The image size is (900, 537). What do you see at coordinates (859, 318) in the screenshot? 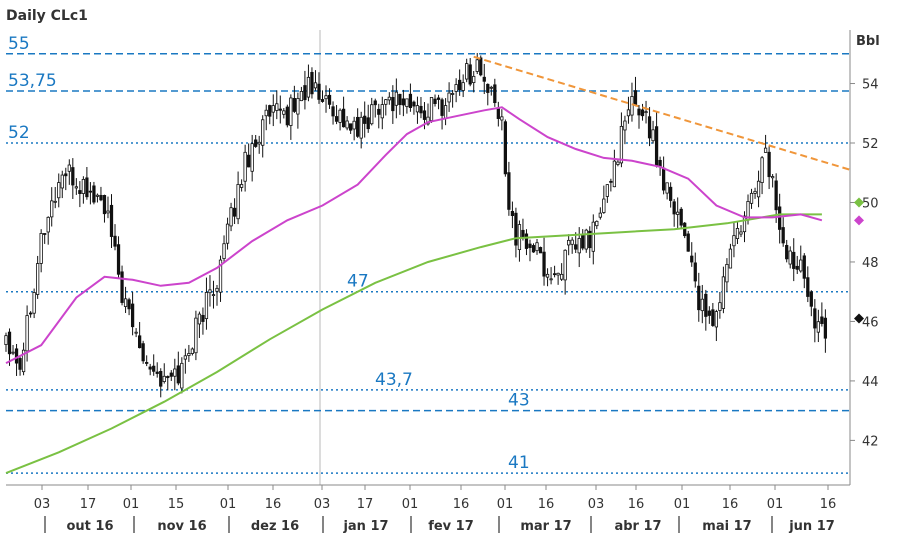
I see `last-value-marker` at bounding box center [859, 318].